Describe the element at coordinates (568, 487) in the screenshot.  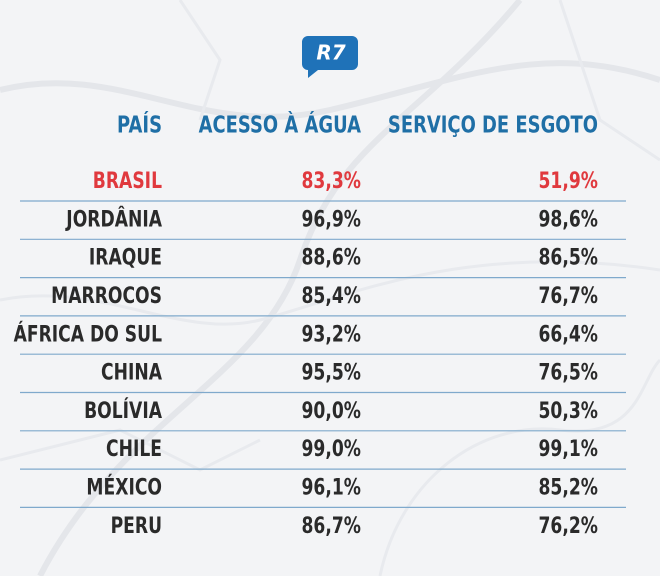
I see `cell: 85,2%` at that location.